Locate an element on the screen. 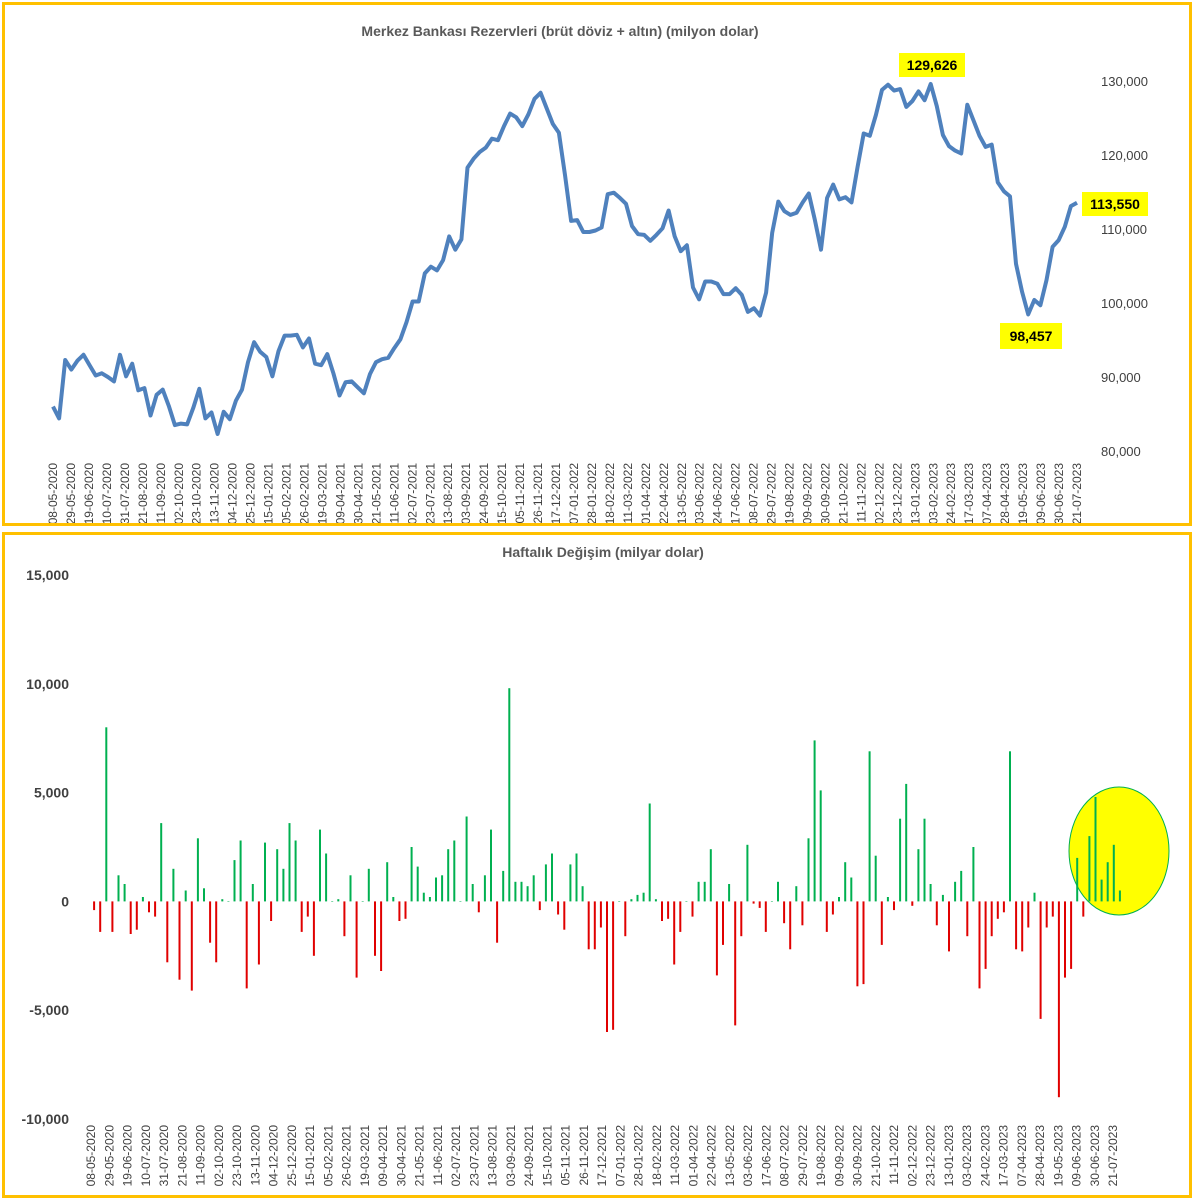 The image size is (1200, 1204). x-tick-label: 19-03-2021 is located at coordinates (322, 493).